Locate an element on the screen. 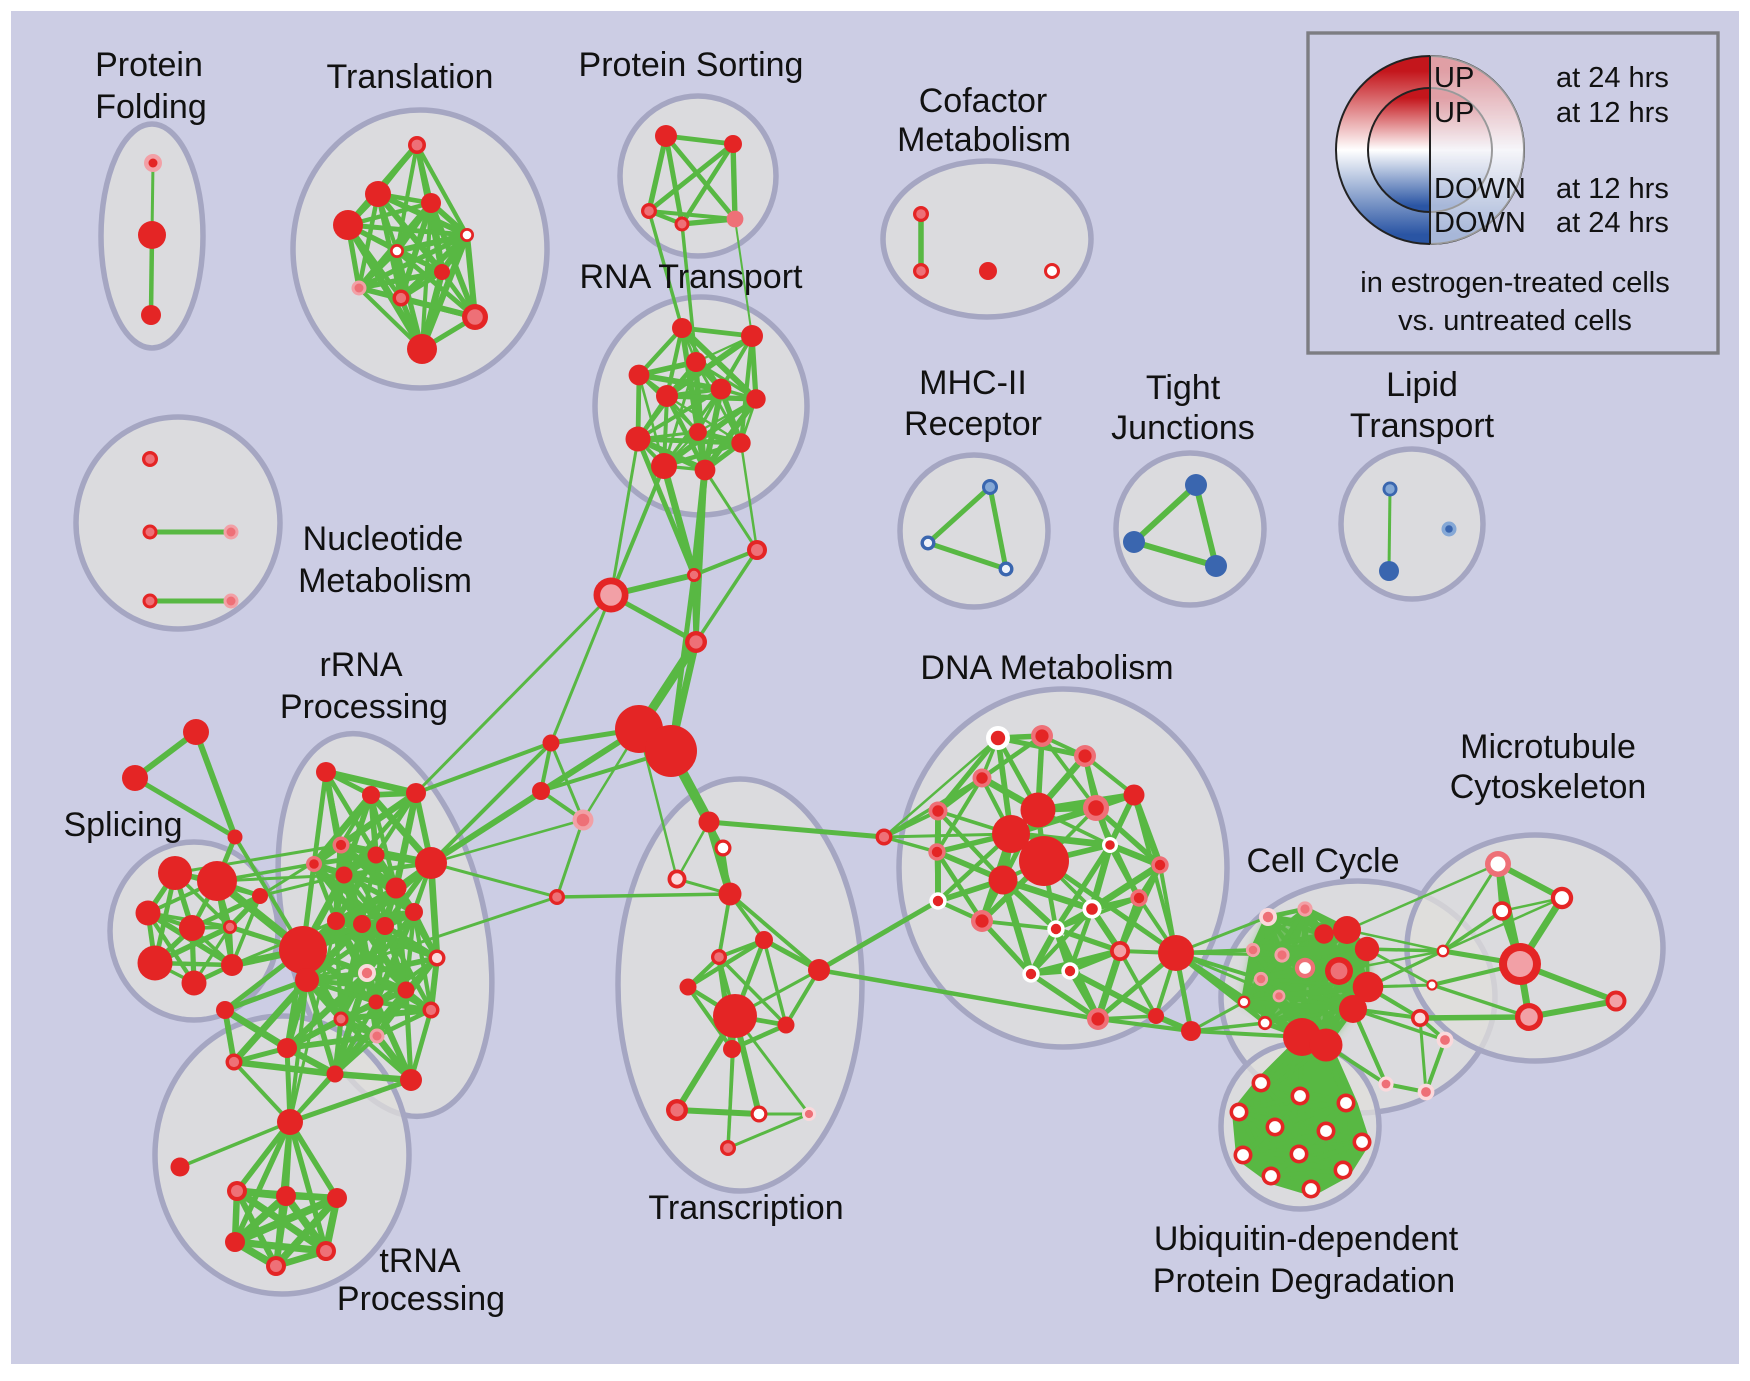 Image resolution: width=1750 pixels, height=1381 pixels. svg-text: Nucleotide is located at coordinates (383, 539).